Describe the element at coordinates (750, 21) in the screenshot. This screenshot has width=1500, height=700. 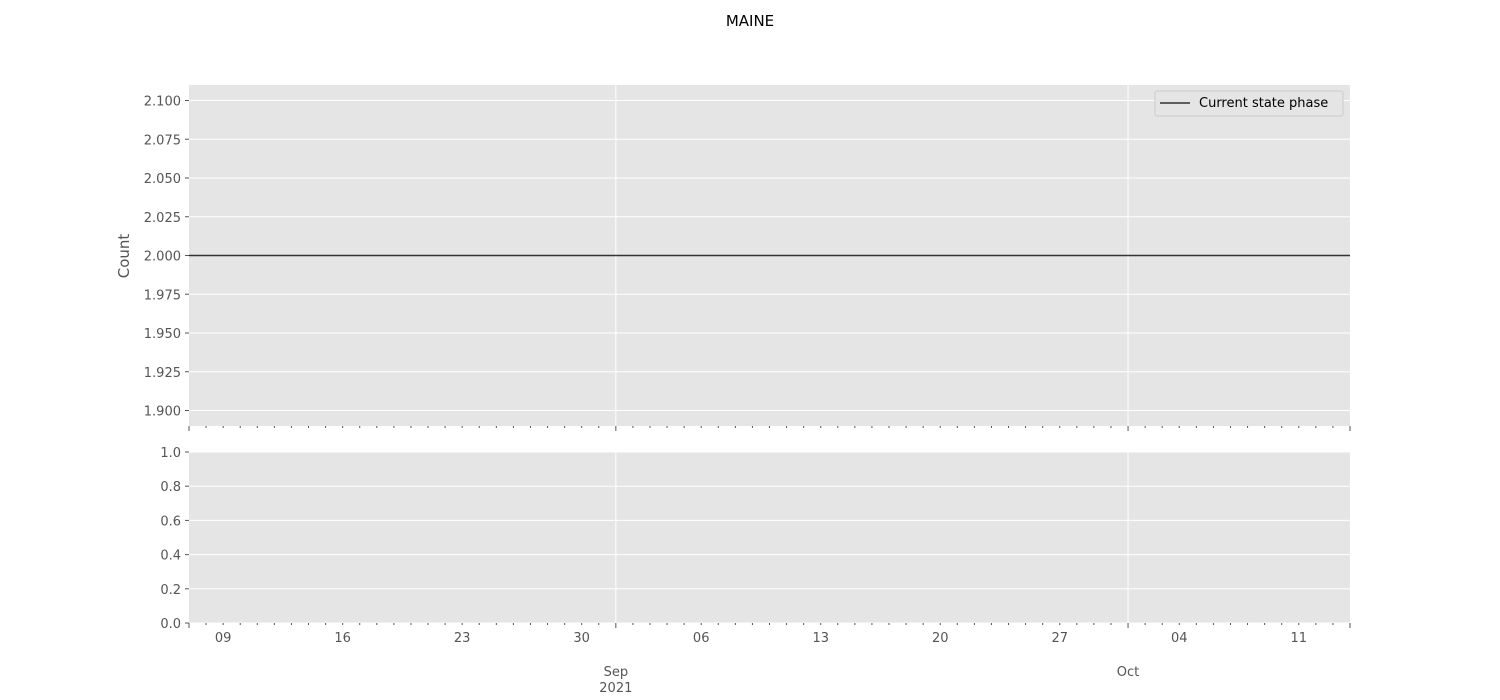
I see `chart-title: MAINE` at that location.